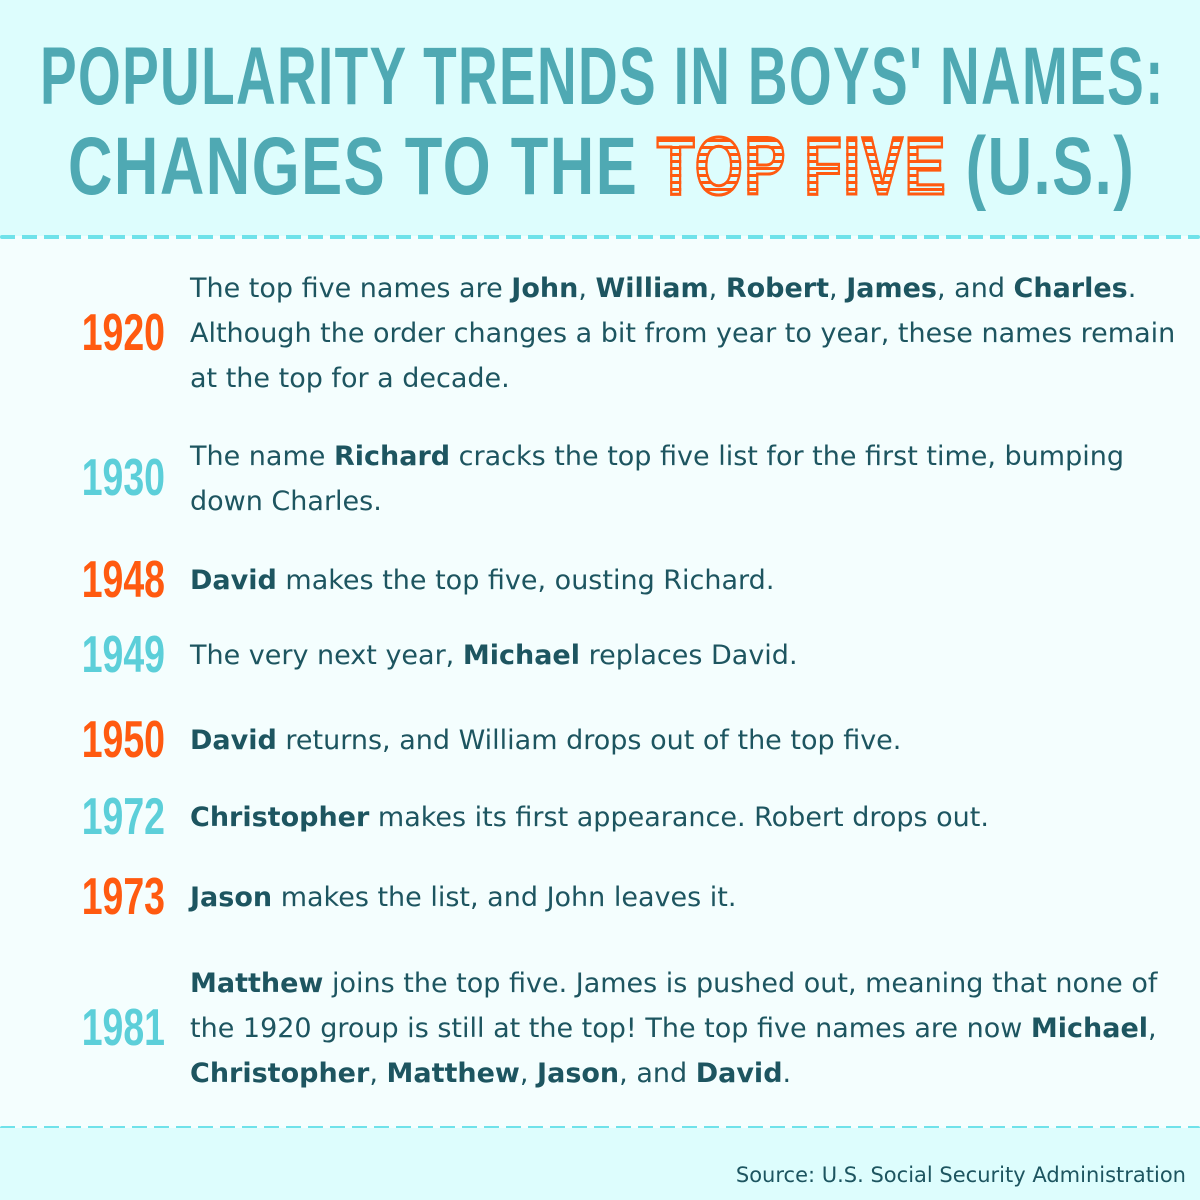 This screenshot has width=1200, height=1200. Describe the element at coordinates (891, 288) in the screenshot. I see `highlighted-name: James` at that location.